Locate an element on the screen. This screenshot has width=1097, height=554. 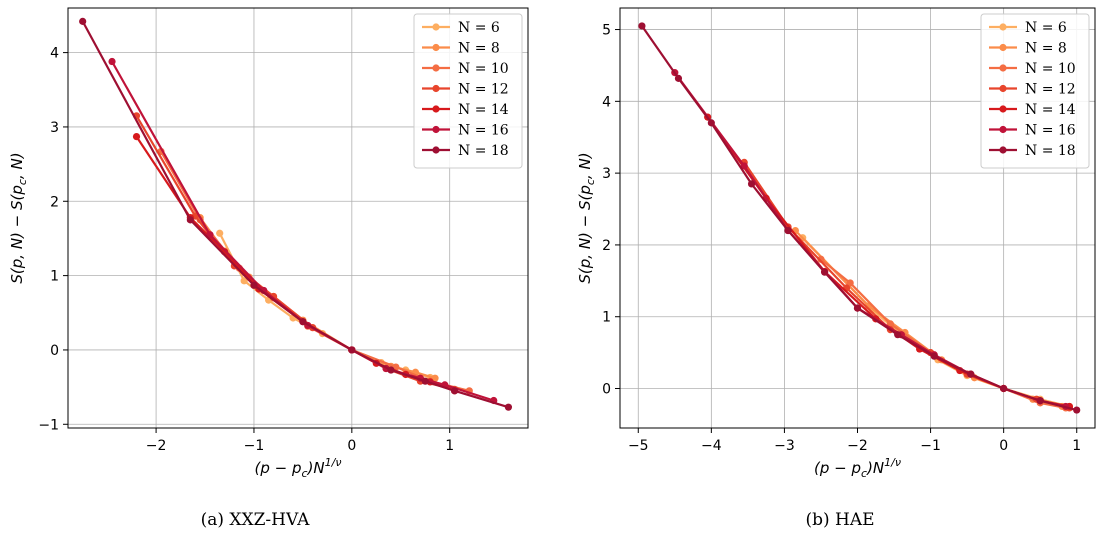
series-n=12 is located at coordinates (907, 285).